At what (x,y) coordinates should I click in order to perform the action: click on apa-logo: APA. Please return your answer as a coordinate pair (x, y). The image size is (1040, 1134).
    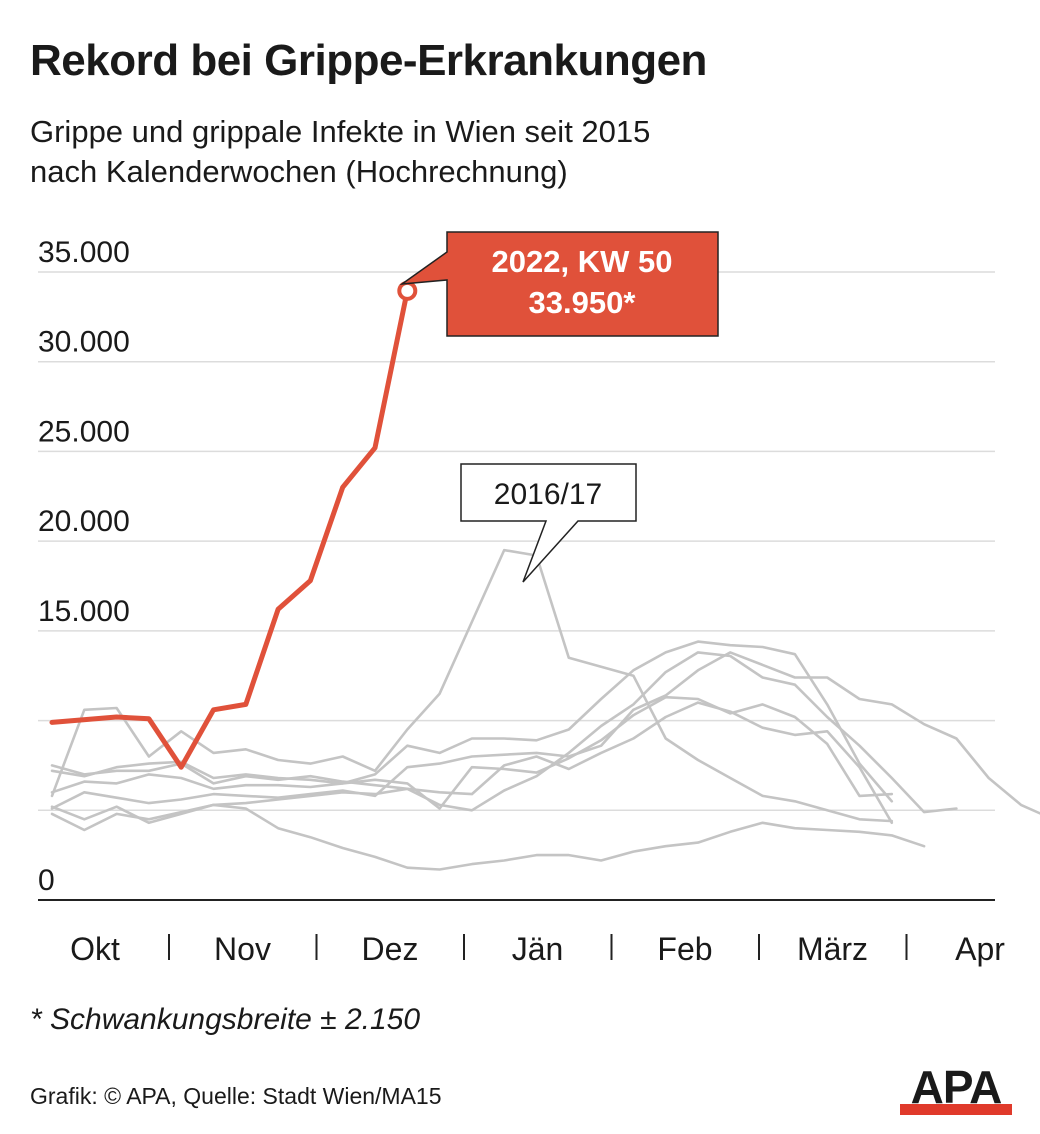
    Looking at the image, I should click on (956, 1088).